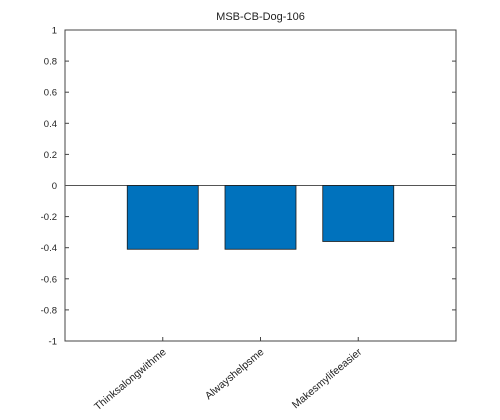 Image resolution: width=500 pixels, height=420 pixels. I want to click on y-tick-label: -0.4, so click(49, 248).